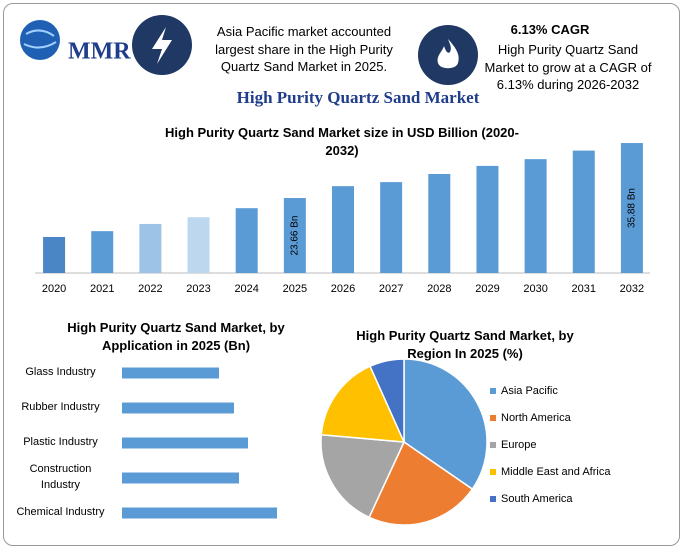 This screenshot has width=685, height=551. What do you see at coordinates (439, 289) in the screenshot?
I see `x-tick-label: 2028` at bounding box center [439, 289].